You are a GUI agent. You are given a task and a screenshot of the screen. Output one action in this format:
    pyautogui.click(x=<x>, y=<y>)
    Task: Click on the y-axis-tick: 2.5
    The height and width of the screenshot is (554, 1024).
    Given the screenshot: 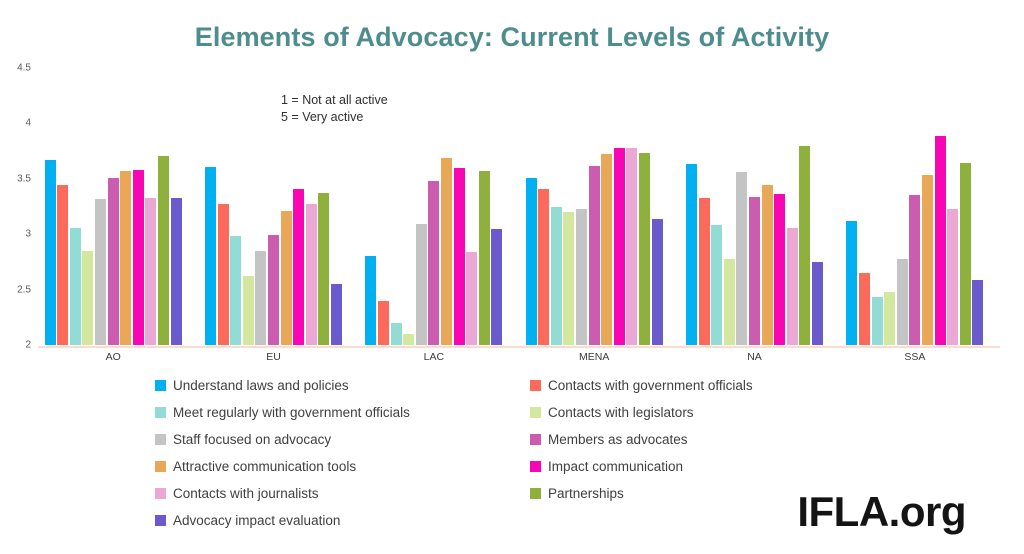 What is the action you would take?
    pyautogui.click(x=24, y=290)
    